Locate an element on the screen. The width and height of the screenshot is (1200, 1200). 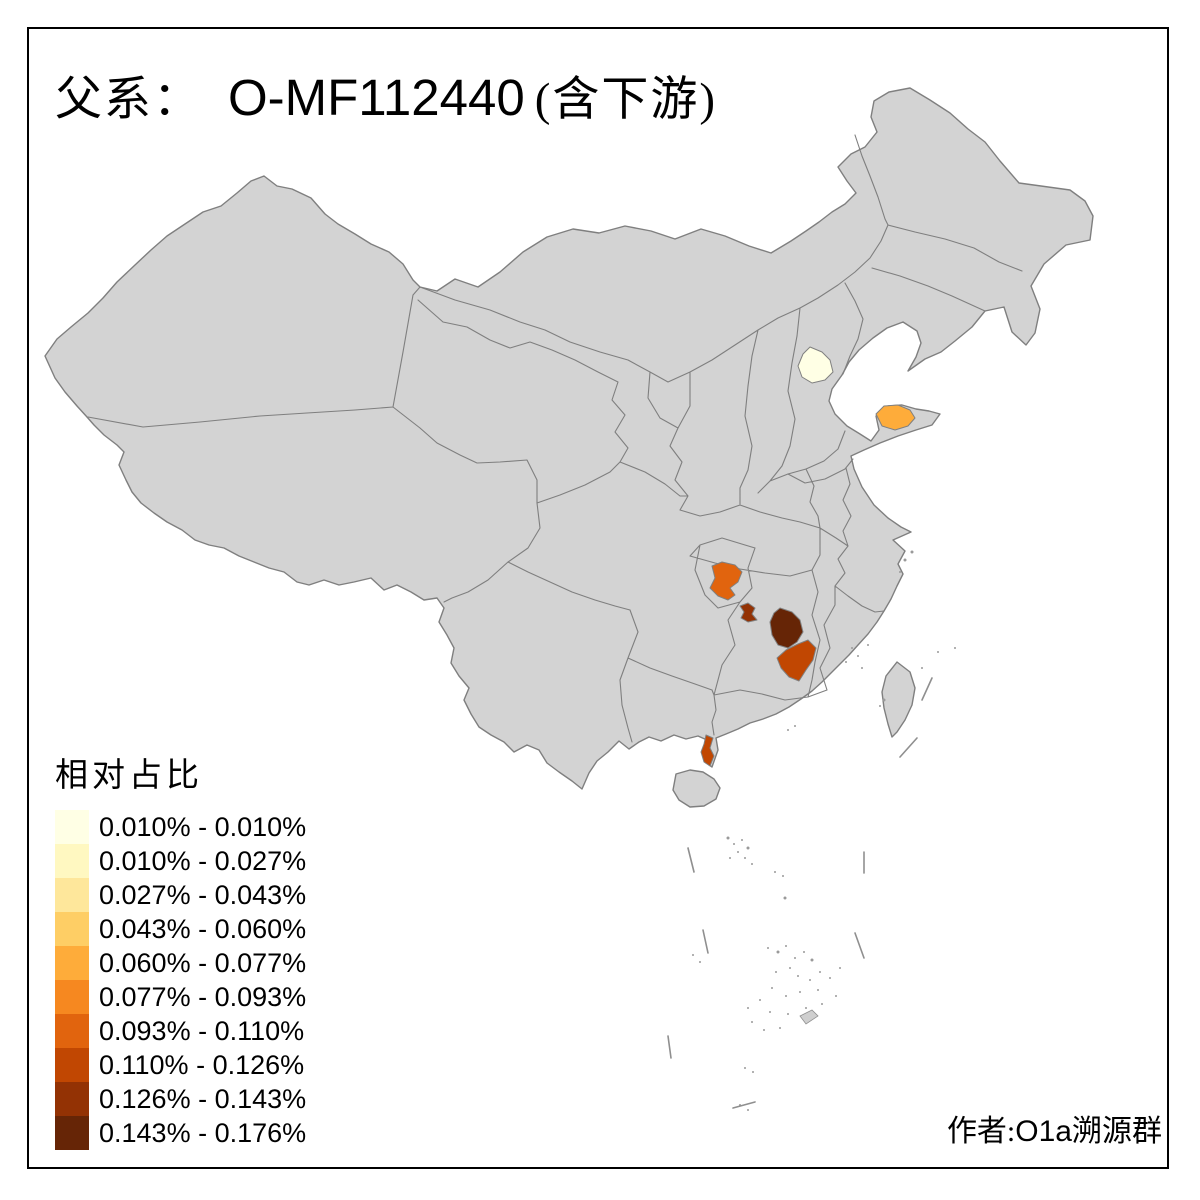
legend-item: 0.010% - 0.010% is located at coordinates (180, 827).